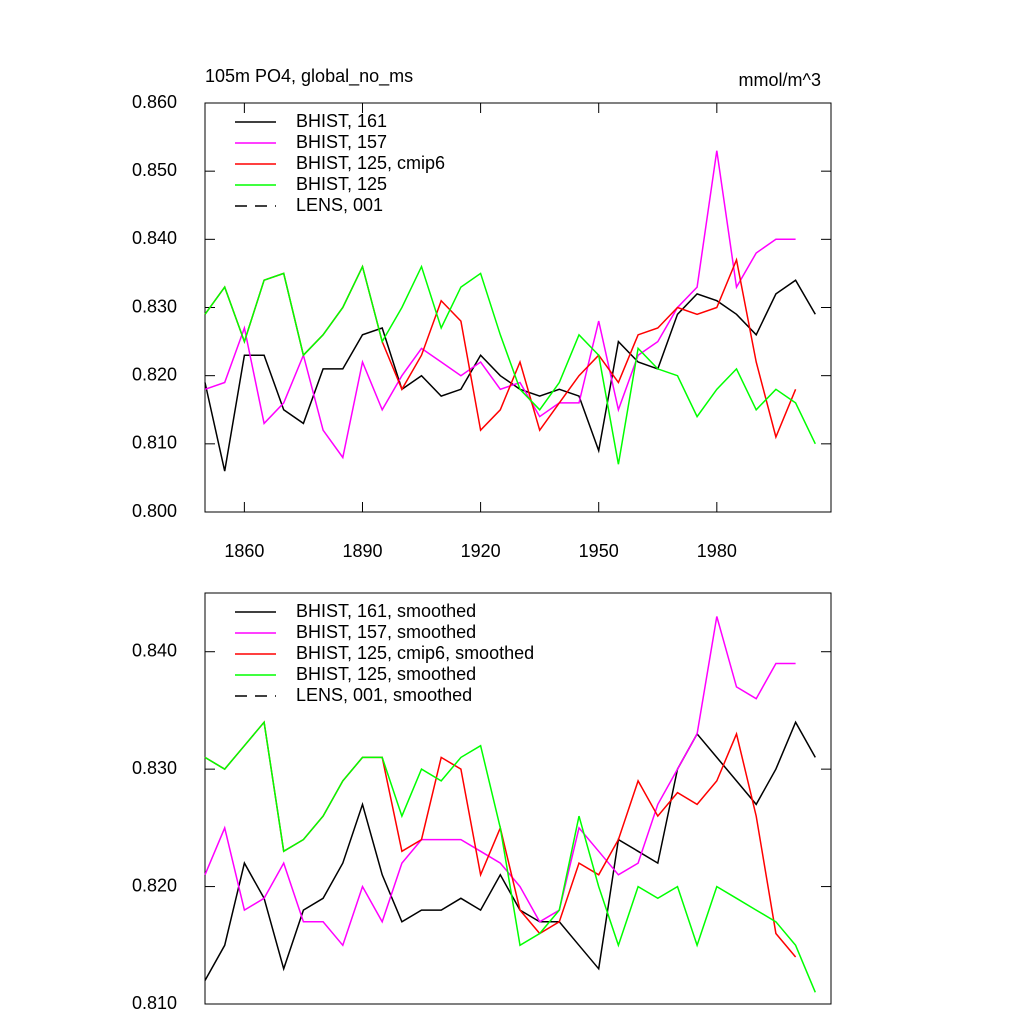 This screenshot has width=1024, height=1024. I want to click on legend-label: BHIST, 125, smoothed, so click(386, 674).